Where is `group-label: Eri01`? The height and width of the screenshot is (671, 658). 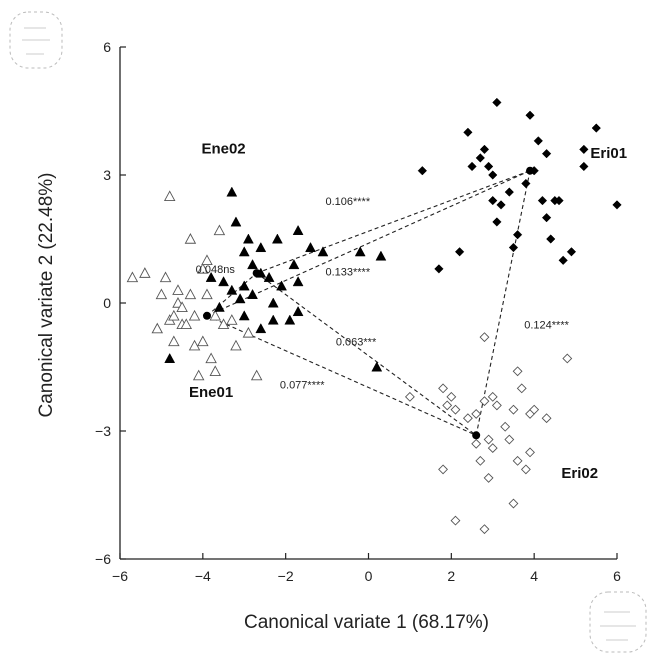
group-label: Eri01 is located at coordinates (608, 153).